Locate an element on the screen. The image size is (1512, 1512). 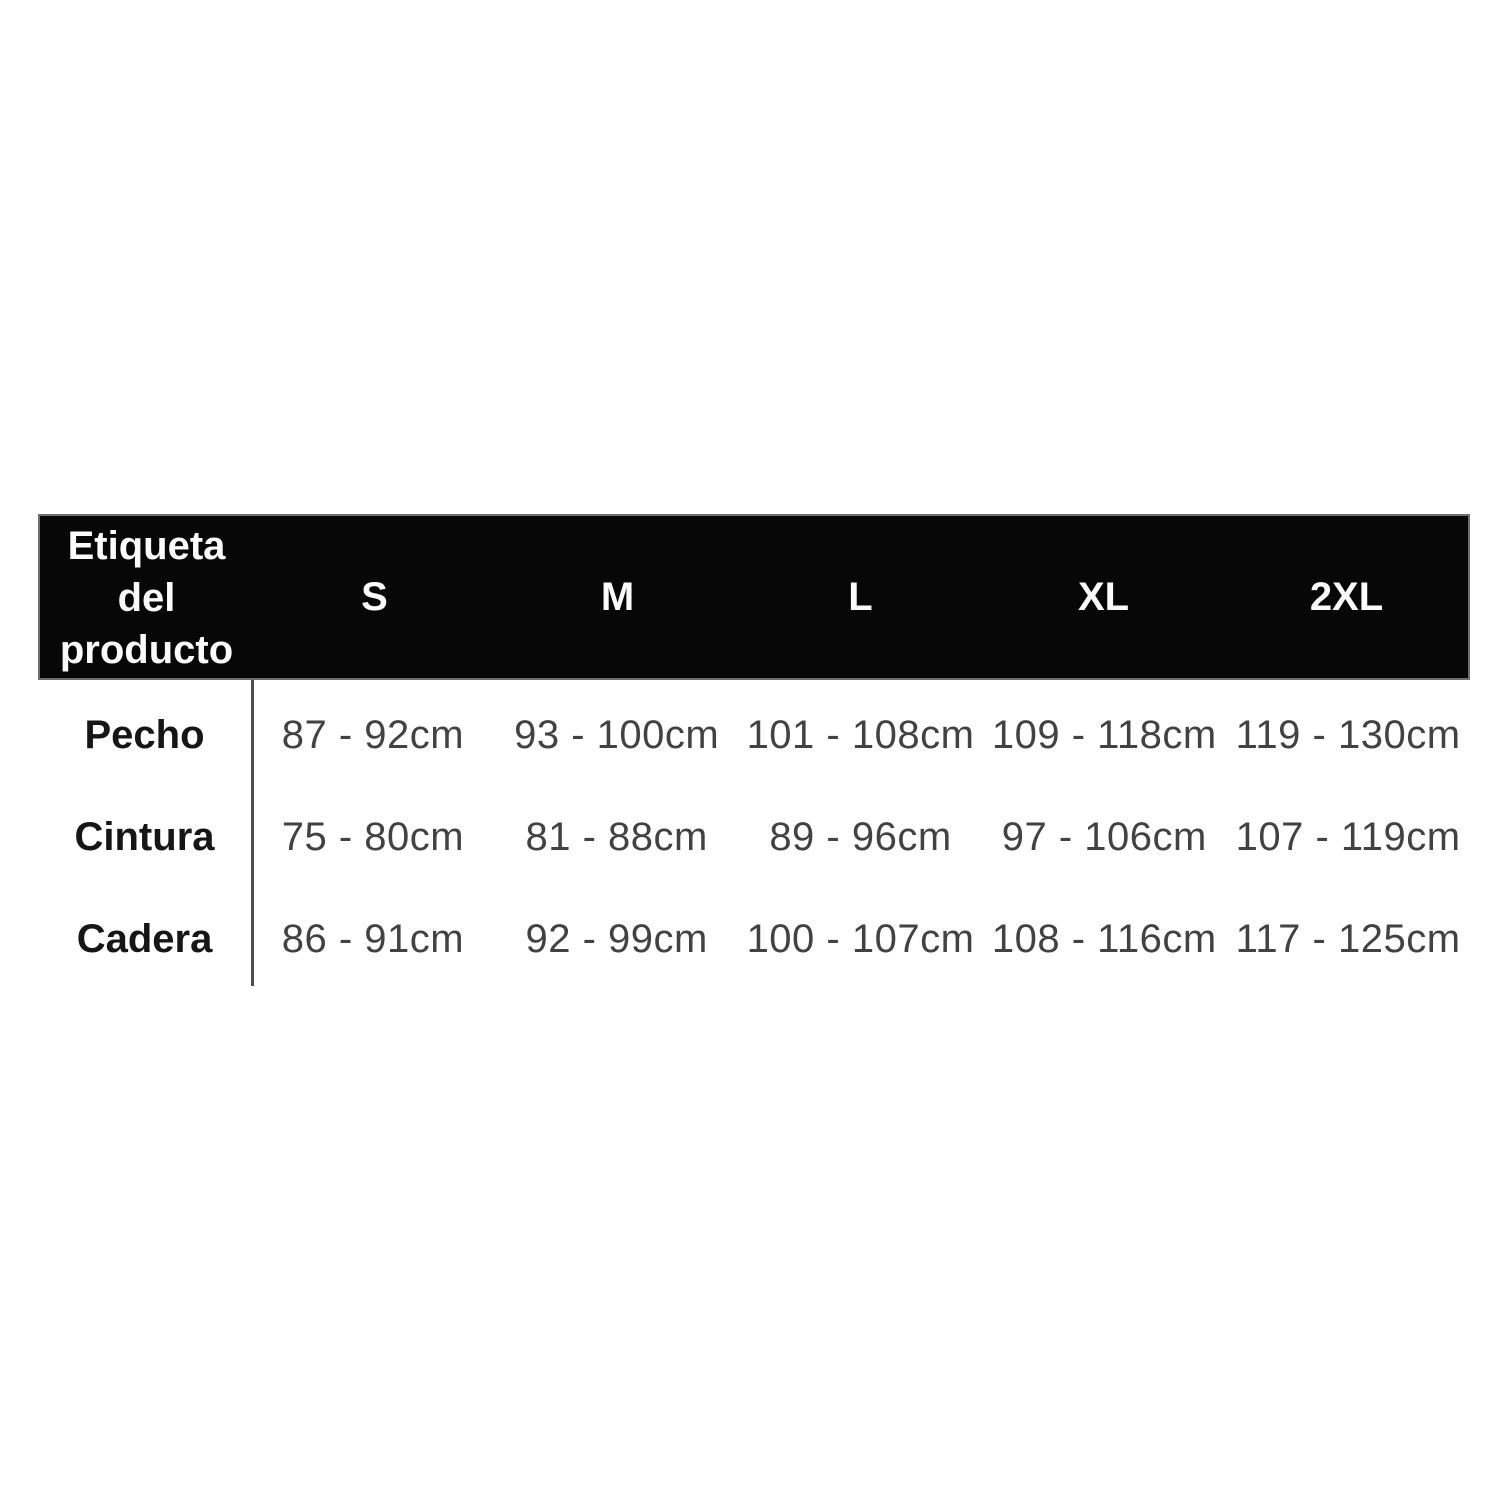
measurement-cell: 100 - 107cm is located at coordinates (860, 938).